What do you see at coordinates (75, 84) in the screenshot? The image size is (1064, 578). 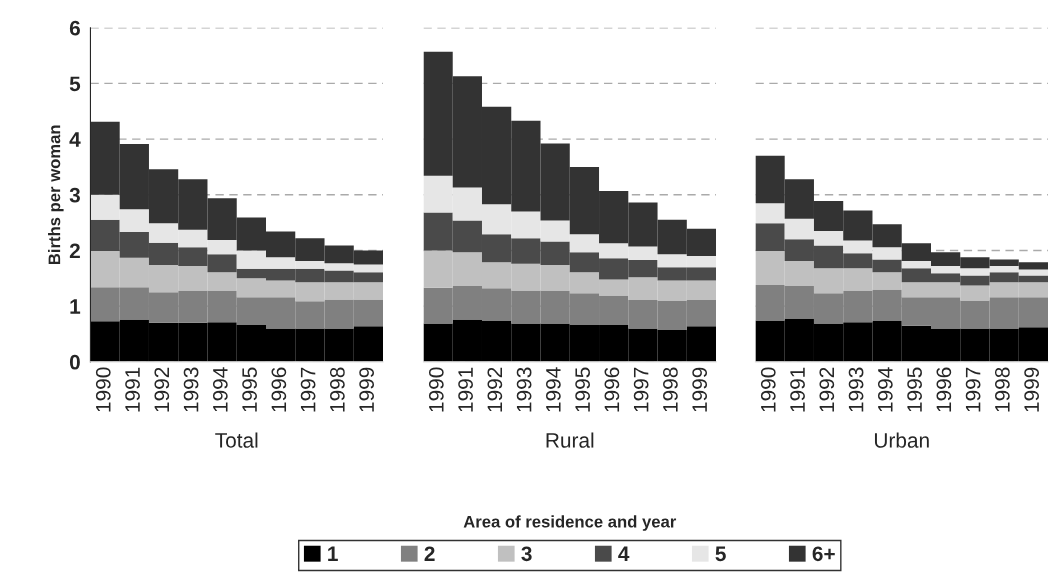 I see `y-tick-label: 5` at bounding box center [75, 84].